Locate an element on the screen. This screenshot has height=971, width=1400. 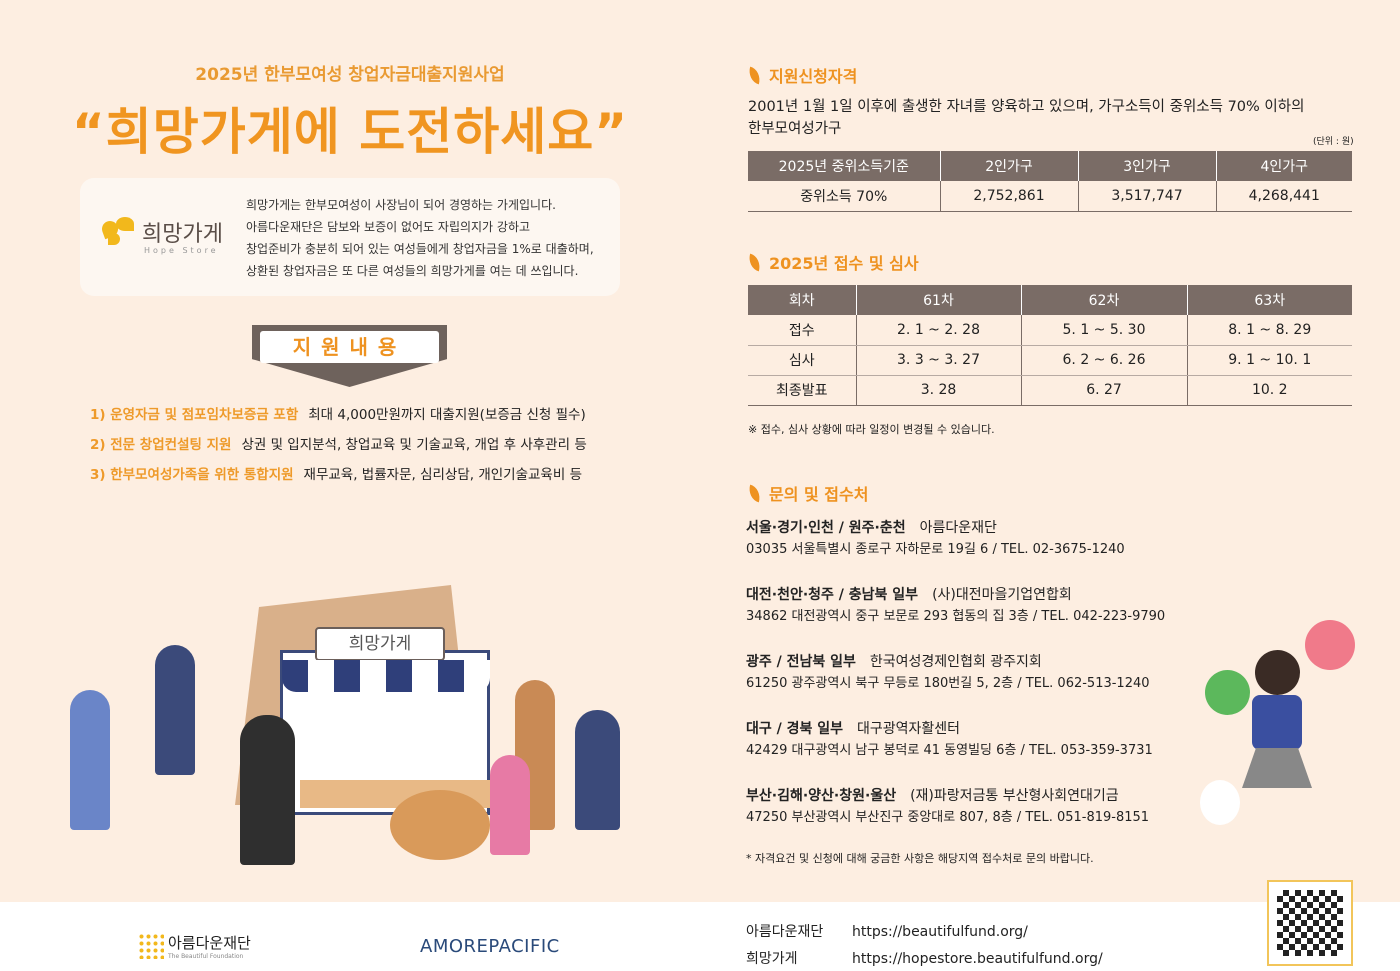
qr-code is located at coordinates (1310, 923).